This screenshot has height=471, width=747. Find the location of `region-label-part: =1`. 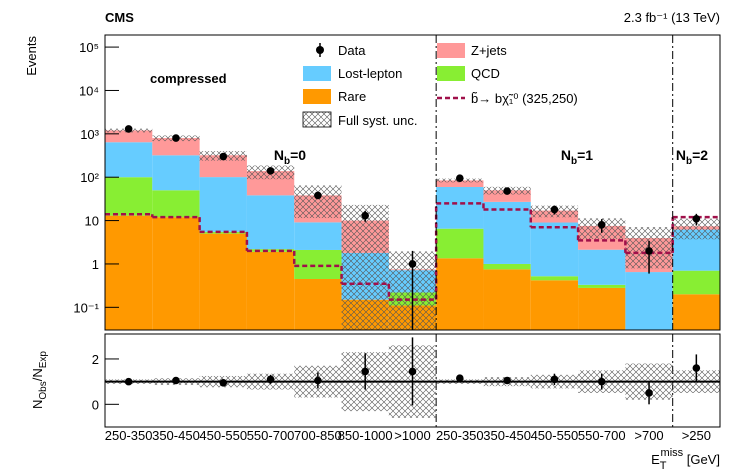

region-label-part: =1 is located at coordinates (585, 155).